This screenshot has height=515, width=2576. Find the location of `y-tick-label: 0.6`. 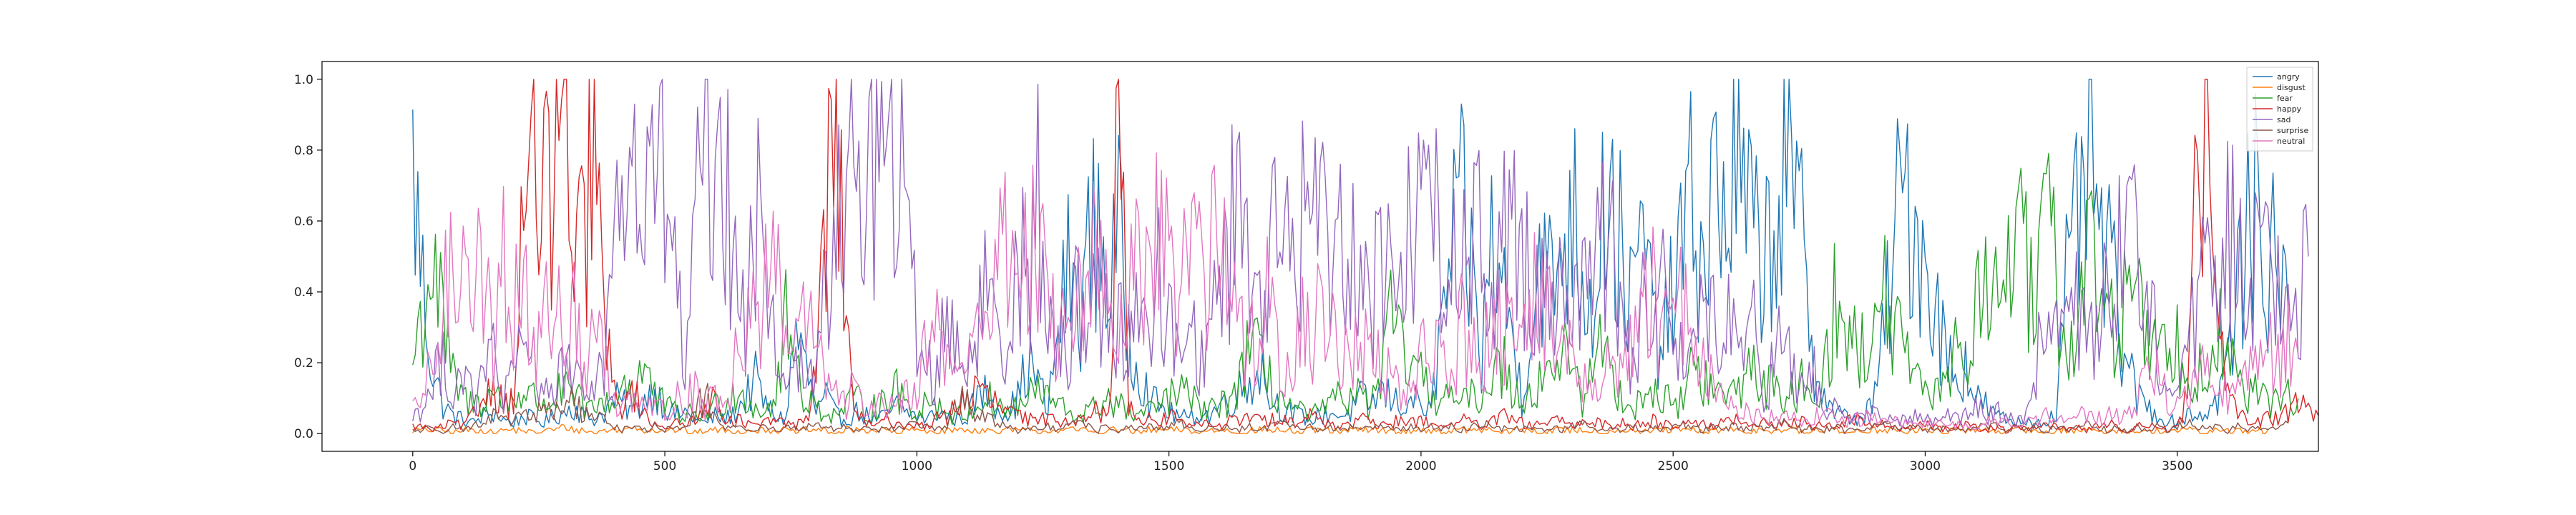

y-tick-label: 0.6 is located at coordinates (303, 222).